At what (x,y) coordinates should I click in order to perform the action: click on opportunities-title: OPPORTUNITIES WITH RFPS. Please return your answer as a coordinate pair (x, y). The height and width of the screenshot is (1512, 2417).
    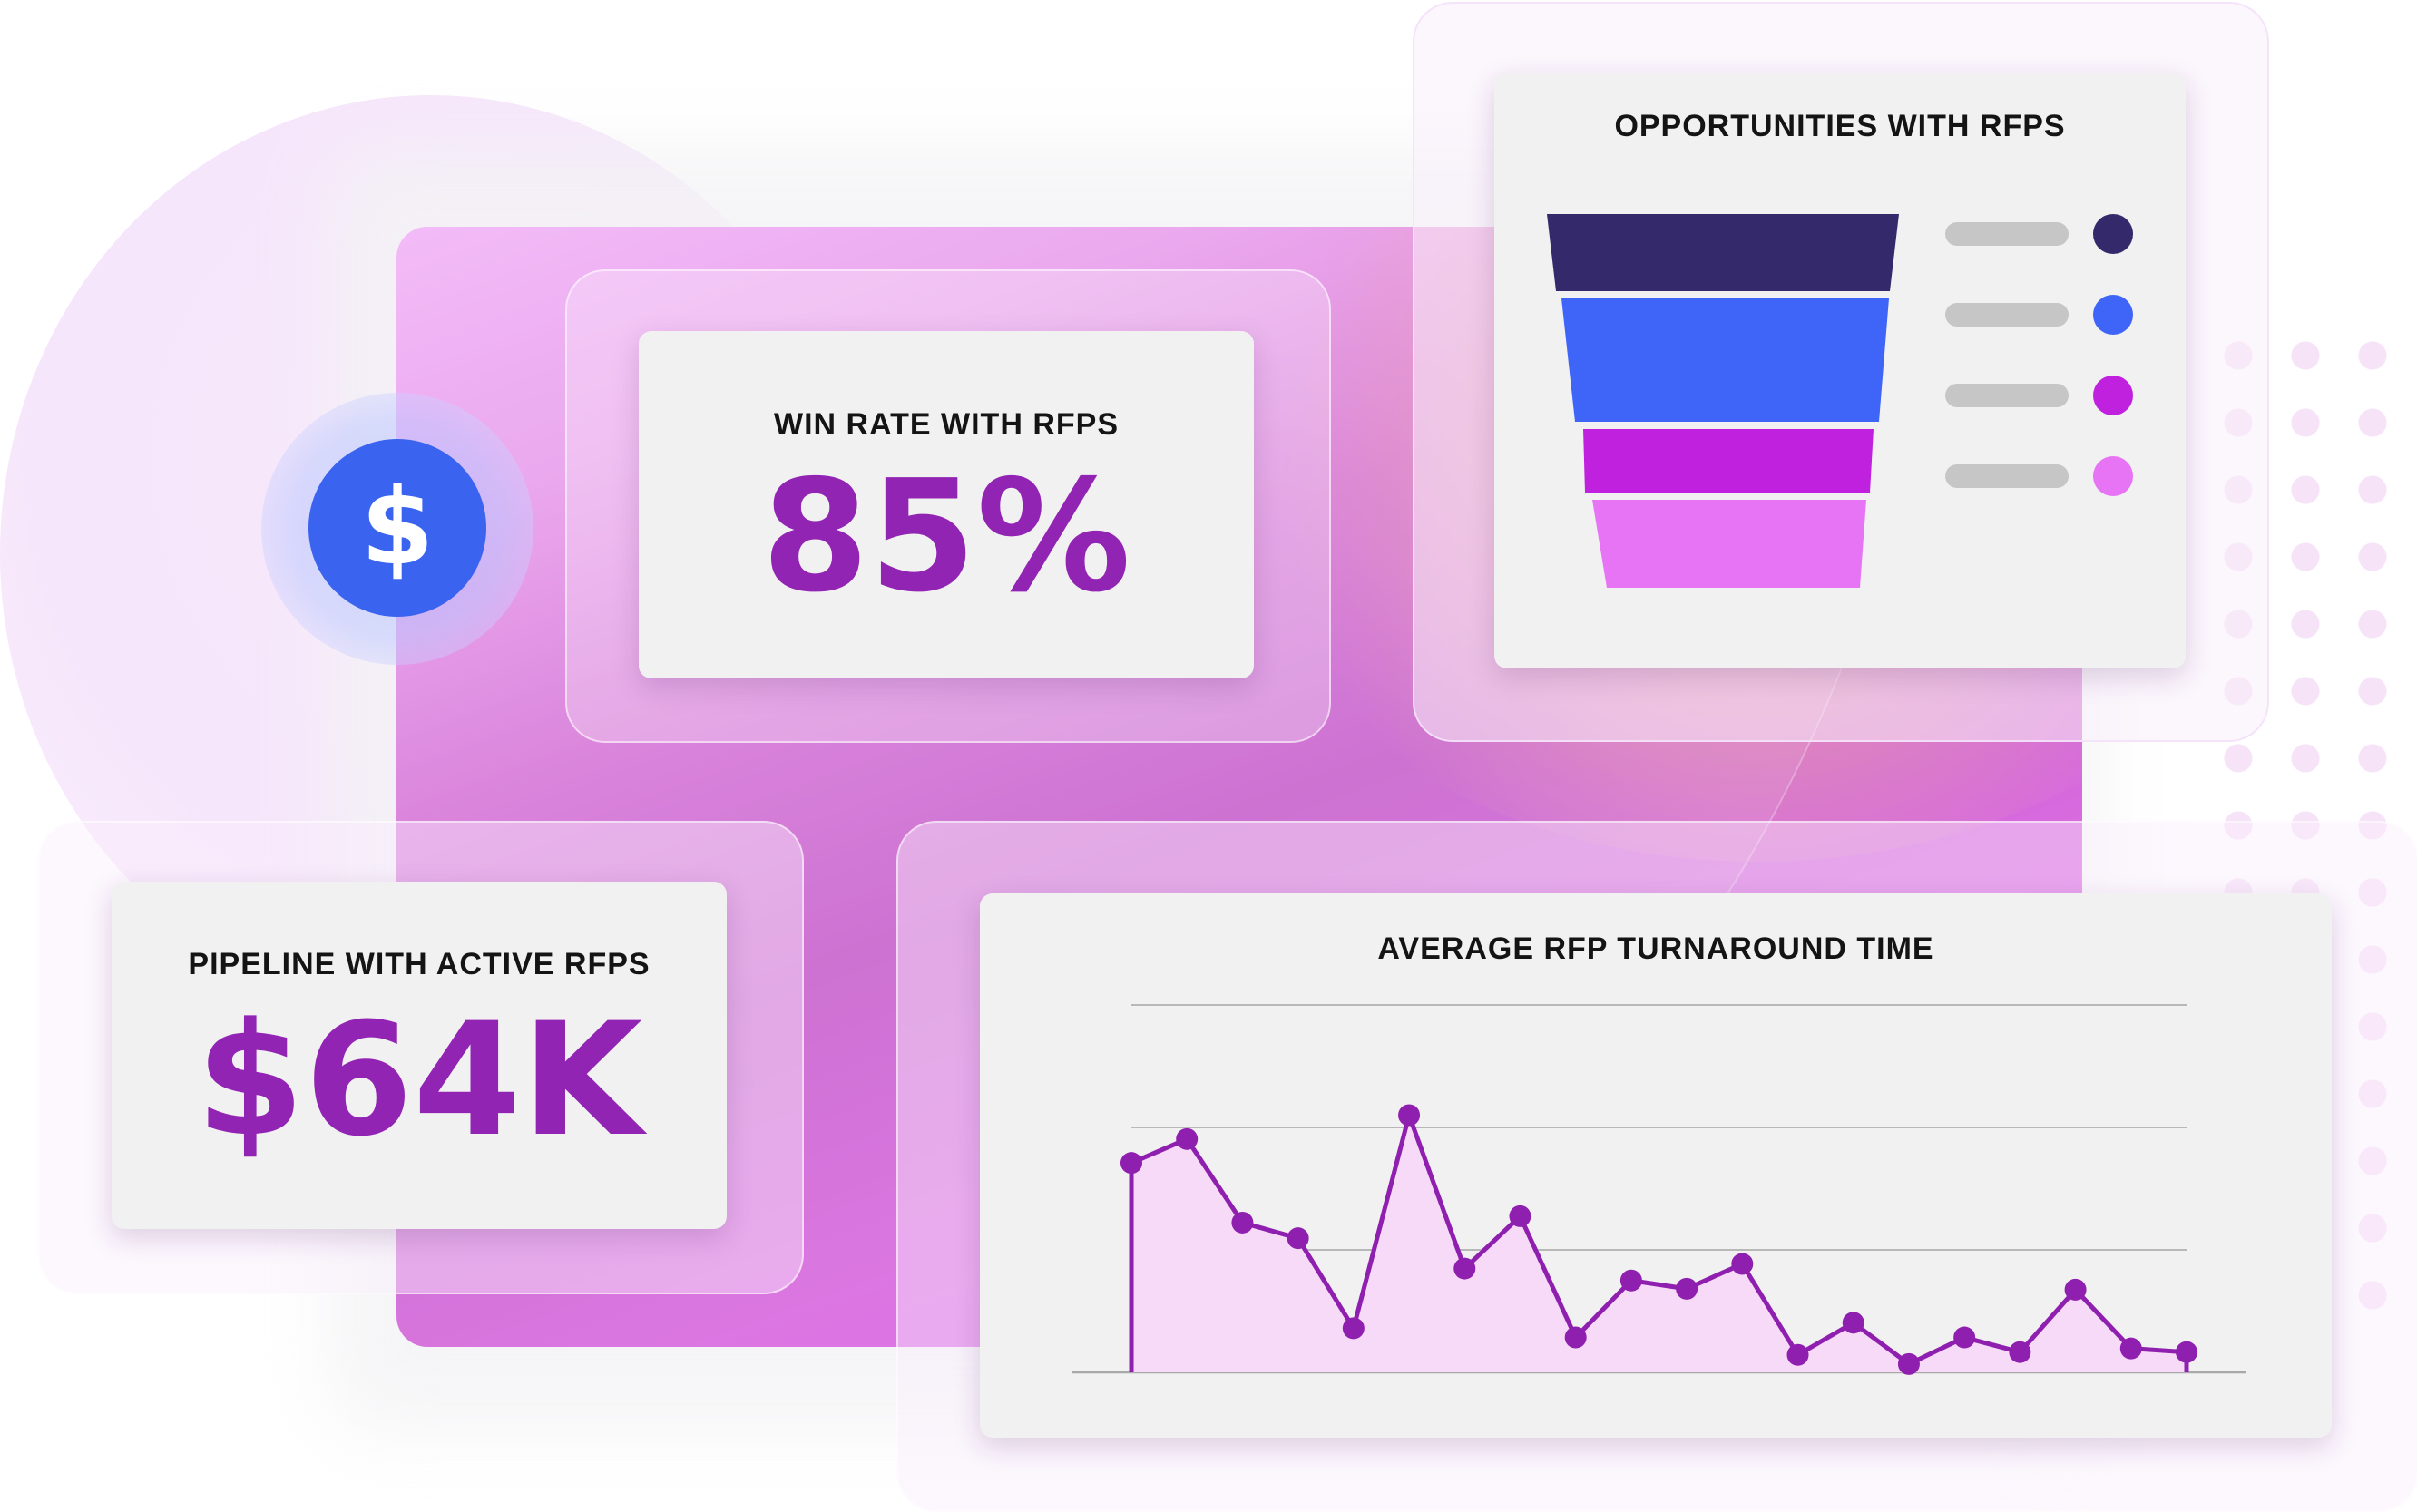
    Looking at the image, I should click on (1840, 126).